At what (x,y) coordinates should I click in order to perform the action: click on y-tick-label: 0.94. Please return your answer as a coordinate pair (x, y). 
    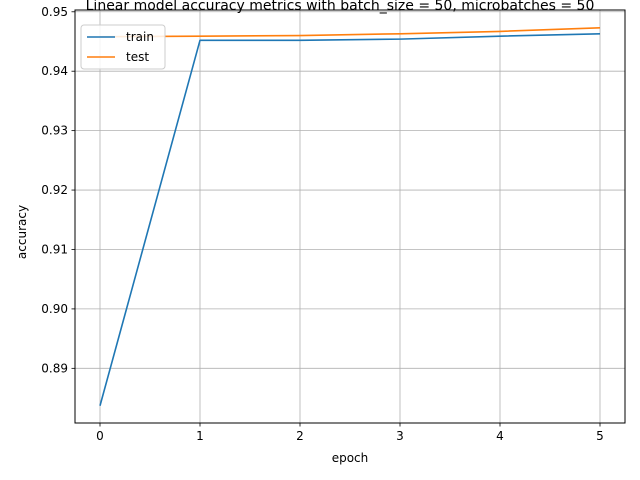
    Looking at the image, I should click on (54, 71).